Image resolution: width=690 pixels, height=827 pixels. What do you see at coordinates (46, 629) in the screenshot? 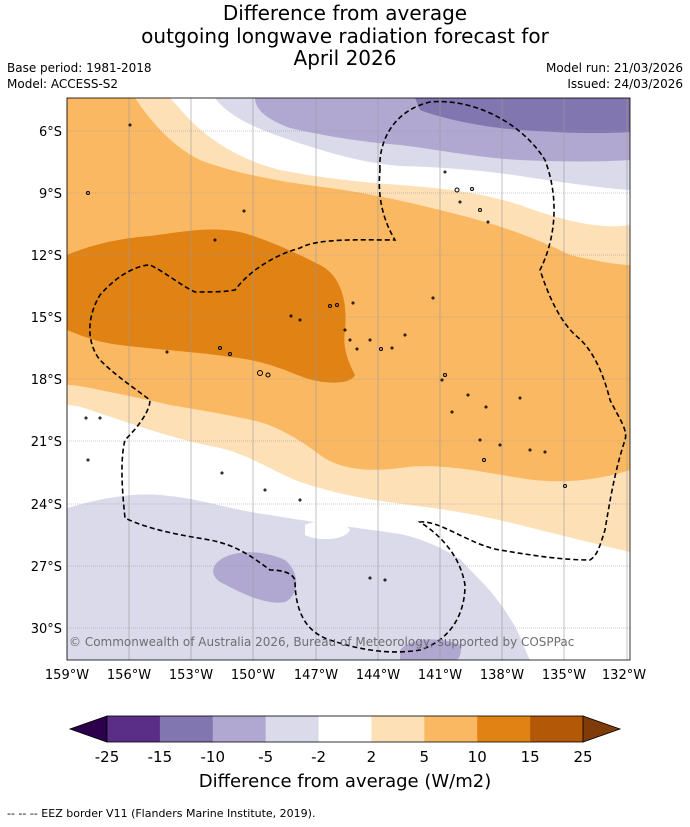
I see `lat-tick: 30°S` at bounding box center [46, 629].